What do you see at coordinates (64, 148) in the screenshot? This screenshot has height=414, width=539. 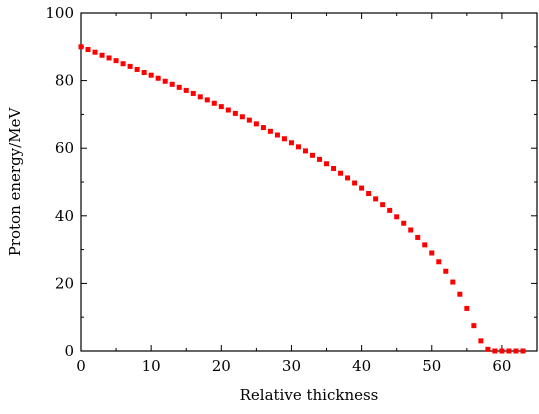 I see `y-tick-label: 60` at bounding box center [64, 148].